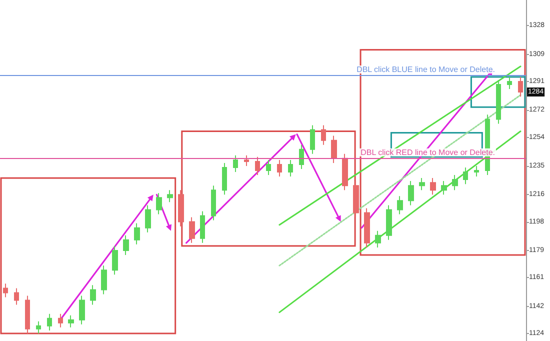 This screenshot has width=550, height=341. I want to click on ref-line-label: DBL click RED line to Move or Delete., so click(427, 152).